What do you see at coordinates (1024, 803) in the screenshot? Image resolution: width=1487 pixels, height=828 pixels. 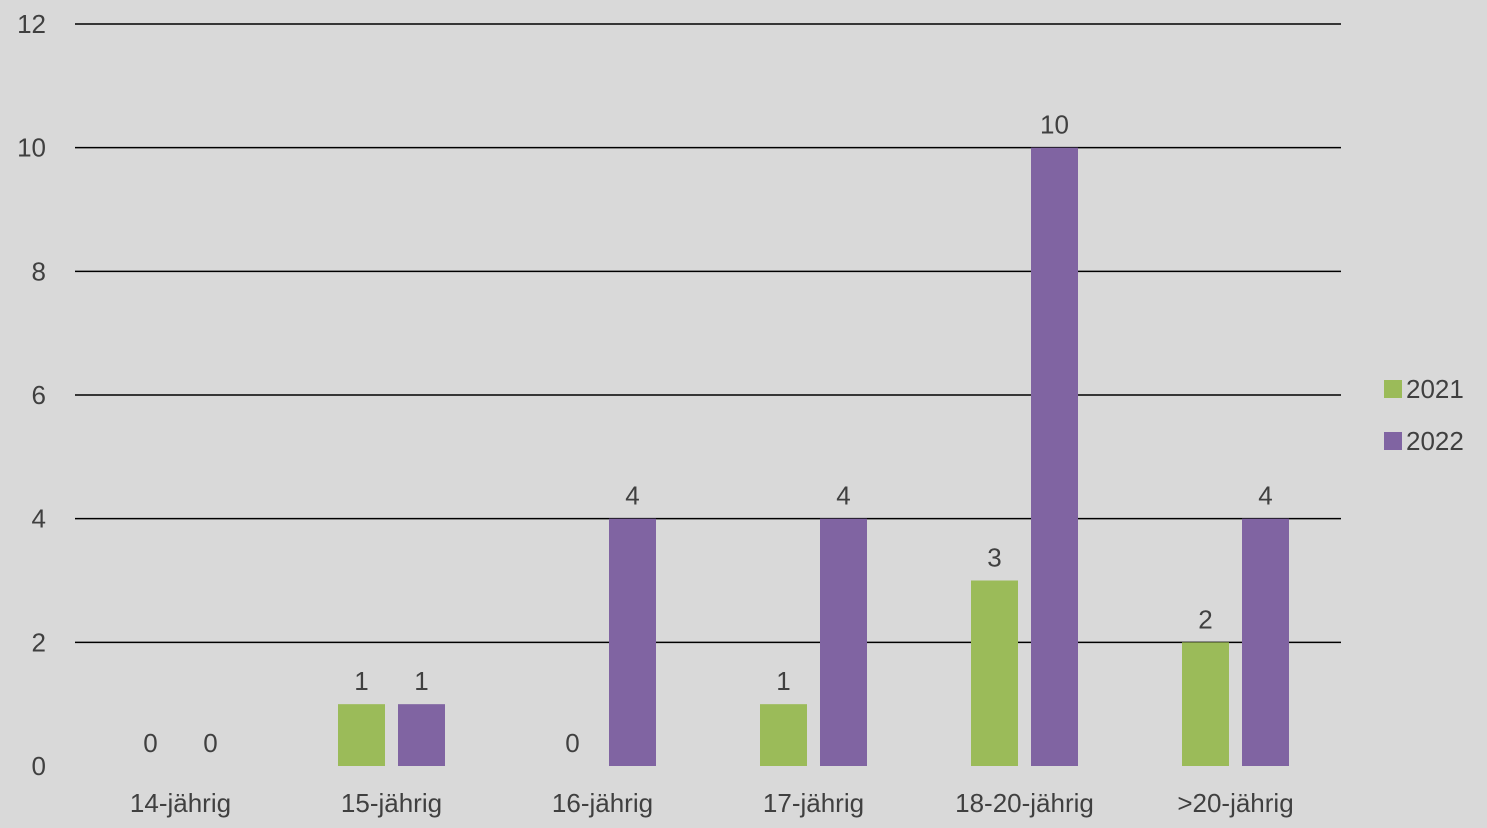 I see `x-category-label: 18-20-jährig` at bounding box center [1024, 803].